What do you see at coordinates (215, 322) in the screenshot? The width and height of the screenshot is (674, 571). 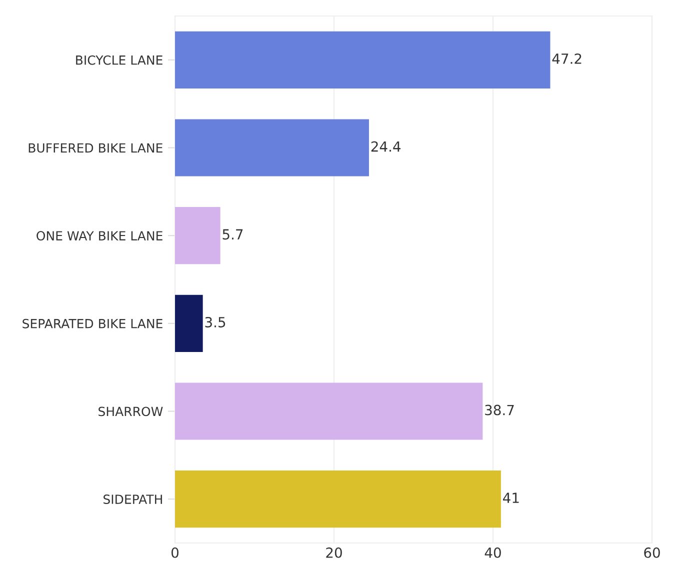 I see `data-label: 3.5` at bounding box center [215, 322].